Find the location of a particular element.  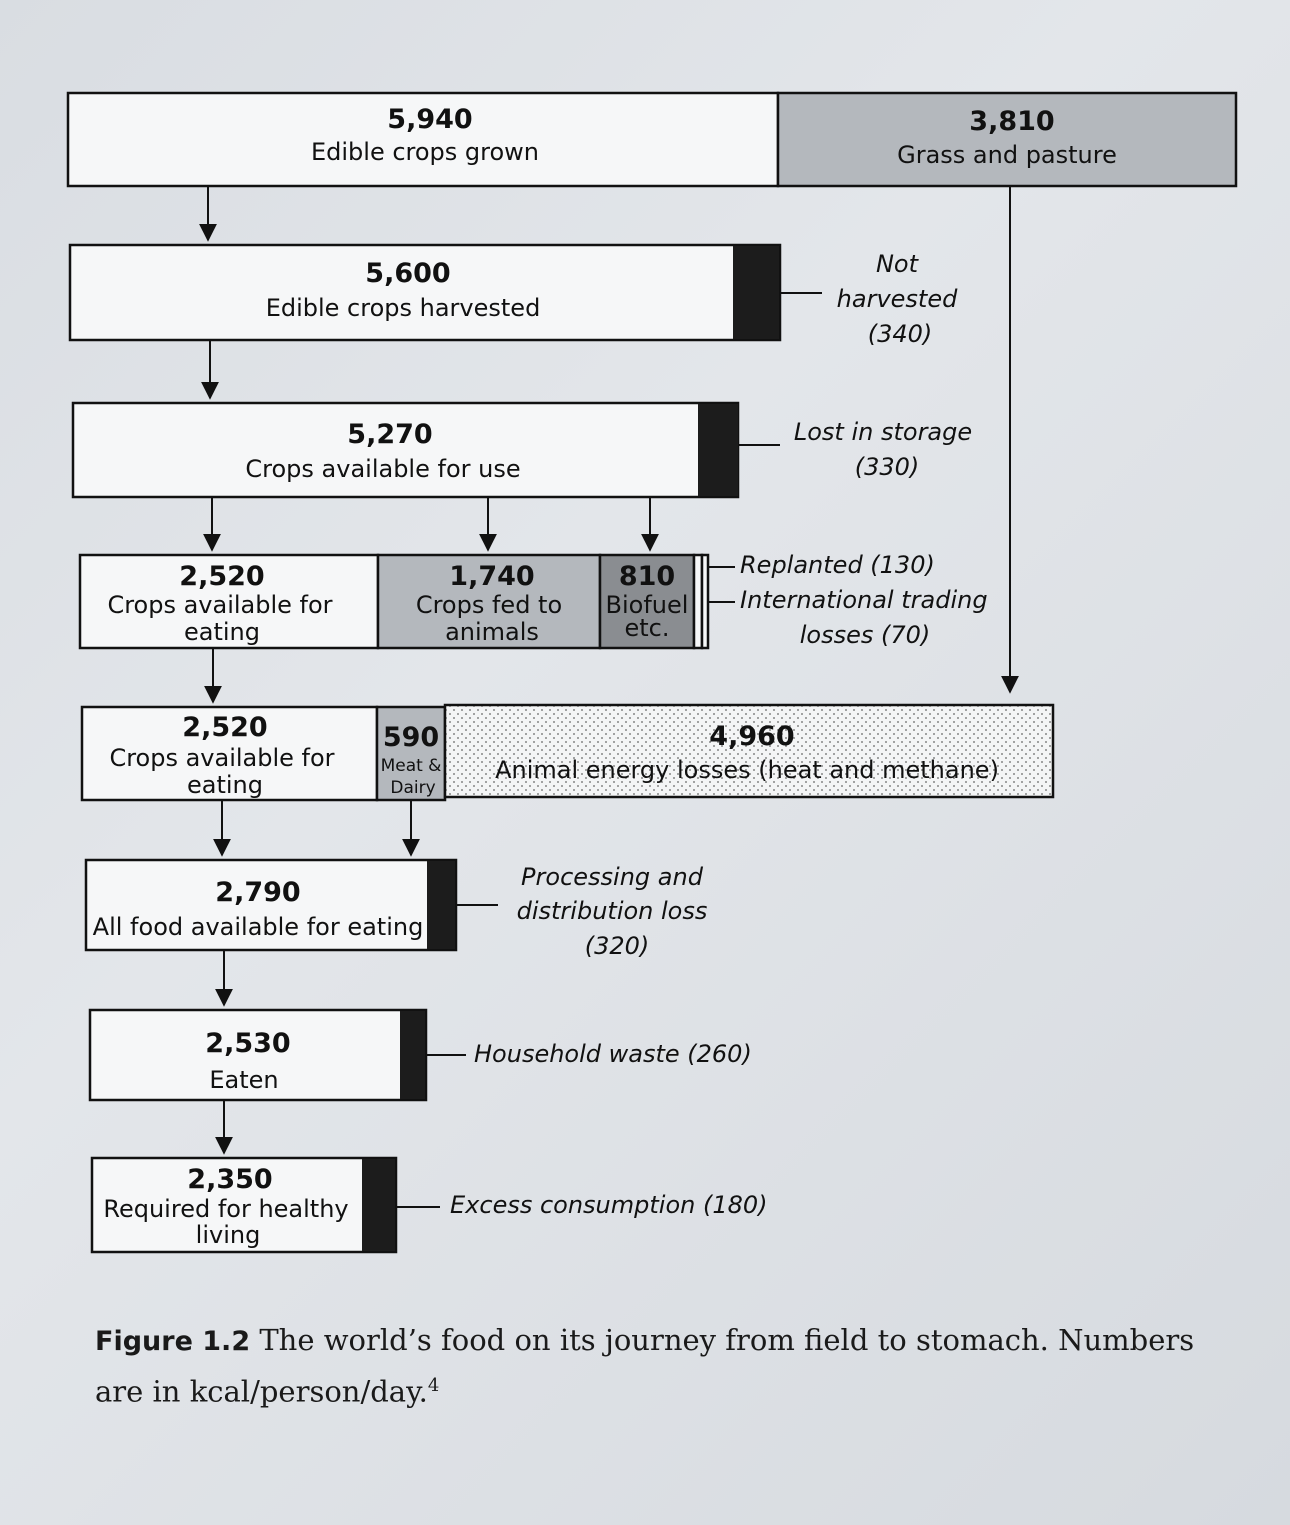

fed-animals-value: 1,740 is located at coordinates (491, 576).